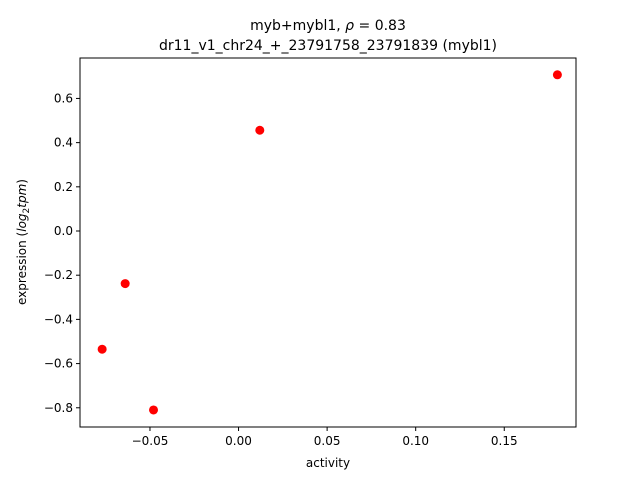 The height and width of the screenshot is (480, 640). I want to click on x-tick-label: −0.05, so click(150, 441).